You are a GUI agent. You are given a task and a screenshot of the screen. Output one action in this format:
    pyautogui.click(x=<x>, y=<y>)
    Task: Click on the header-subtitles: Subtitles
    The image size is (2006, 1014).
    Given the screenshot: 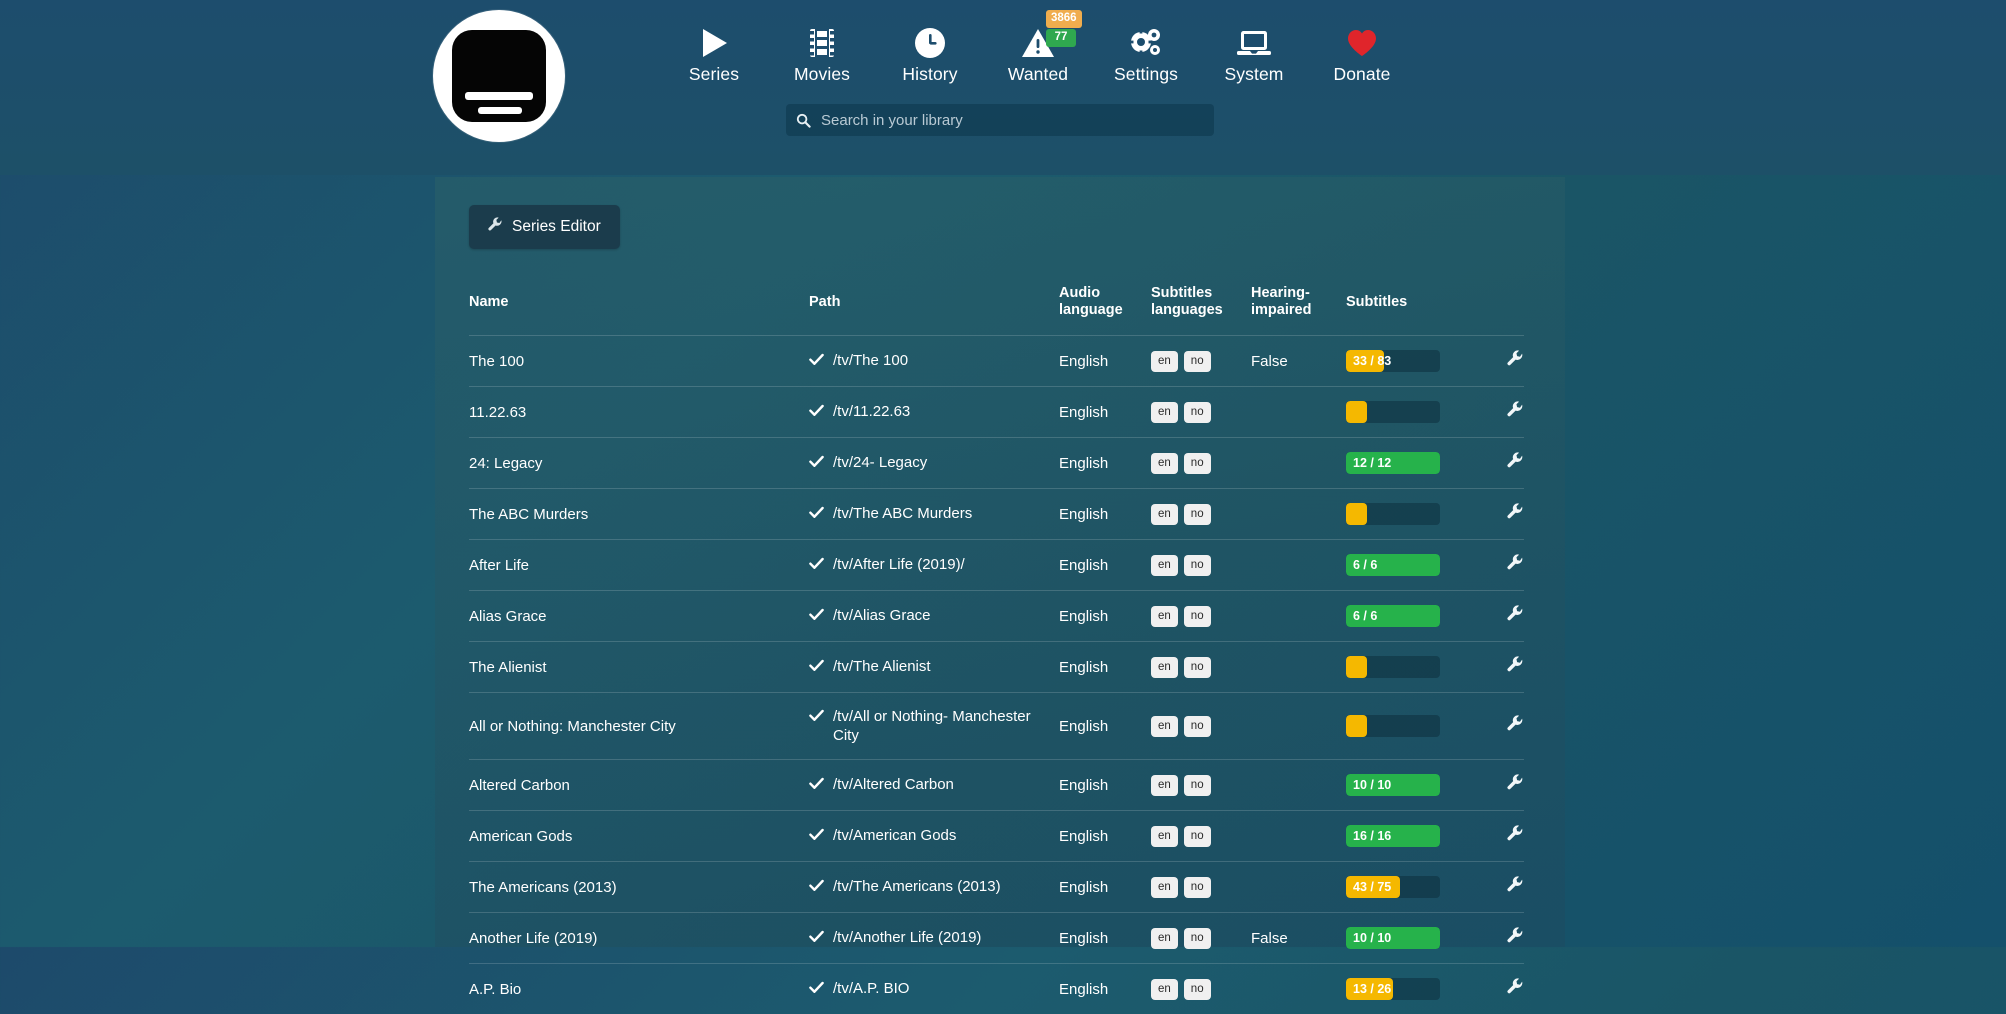 What is the action you would take?
    pyautogui.click(x=1411, y=310)
    